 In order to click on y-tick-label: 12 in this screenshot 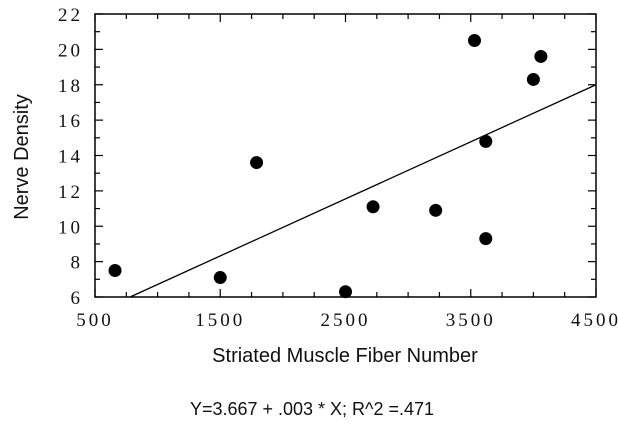, I will do `click(70, 192)`.